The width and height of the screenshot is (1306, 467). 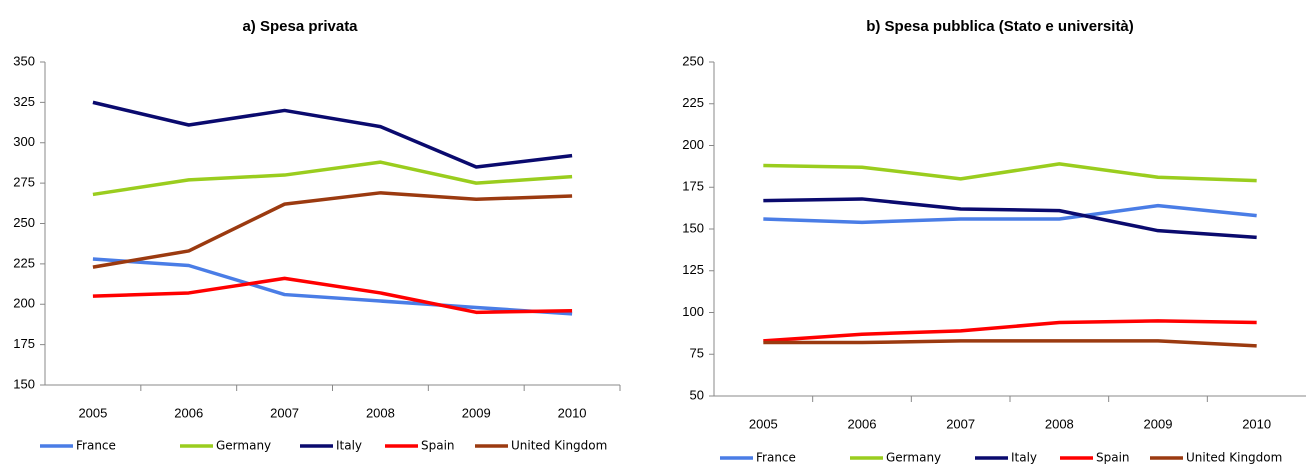 What do you see at coordinates (24, 60) in the screenshot?
I see `y-tick-label: 350` at bounding box center [24, 60].